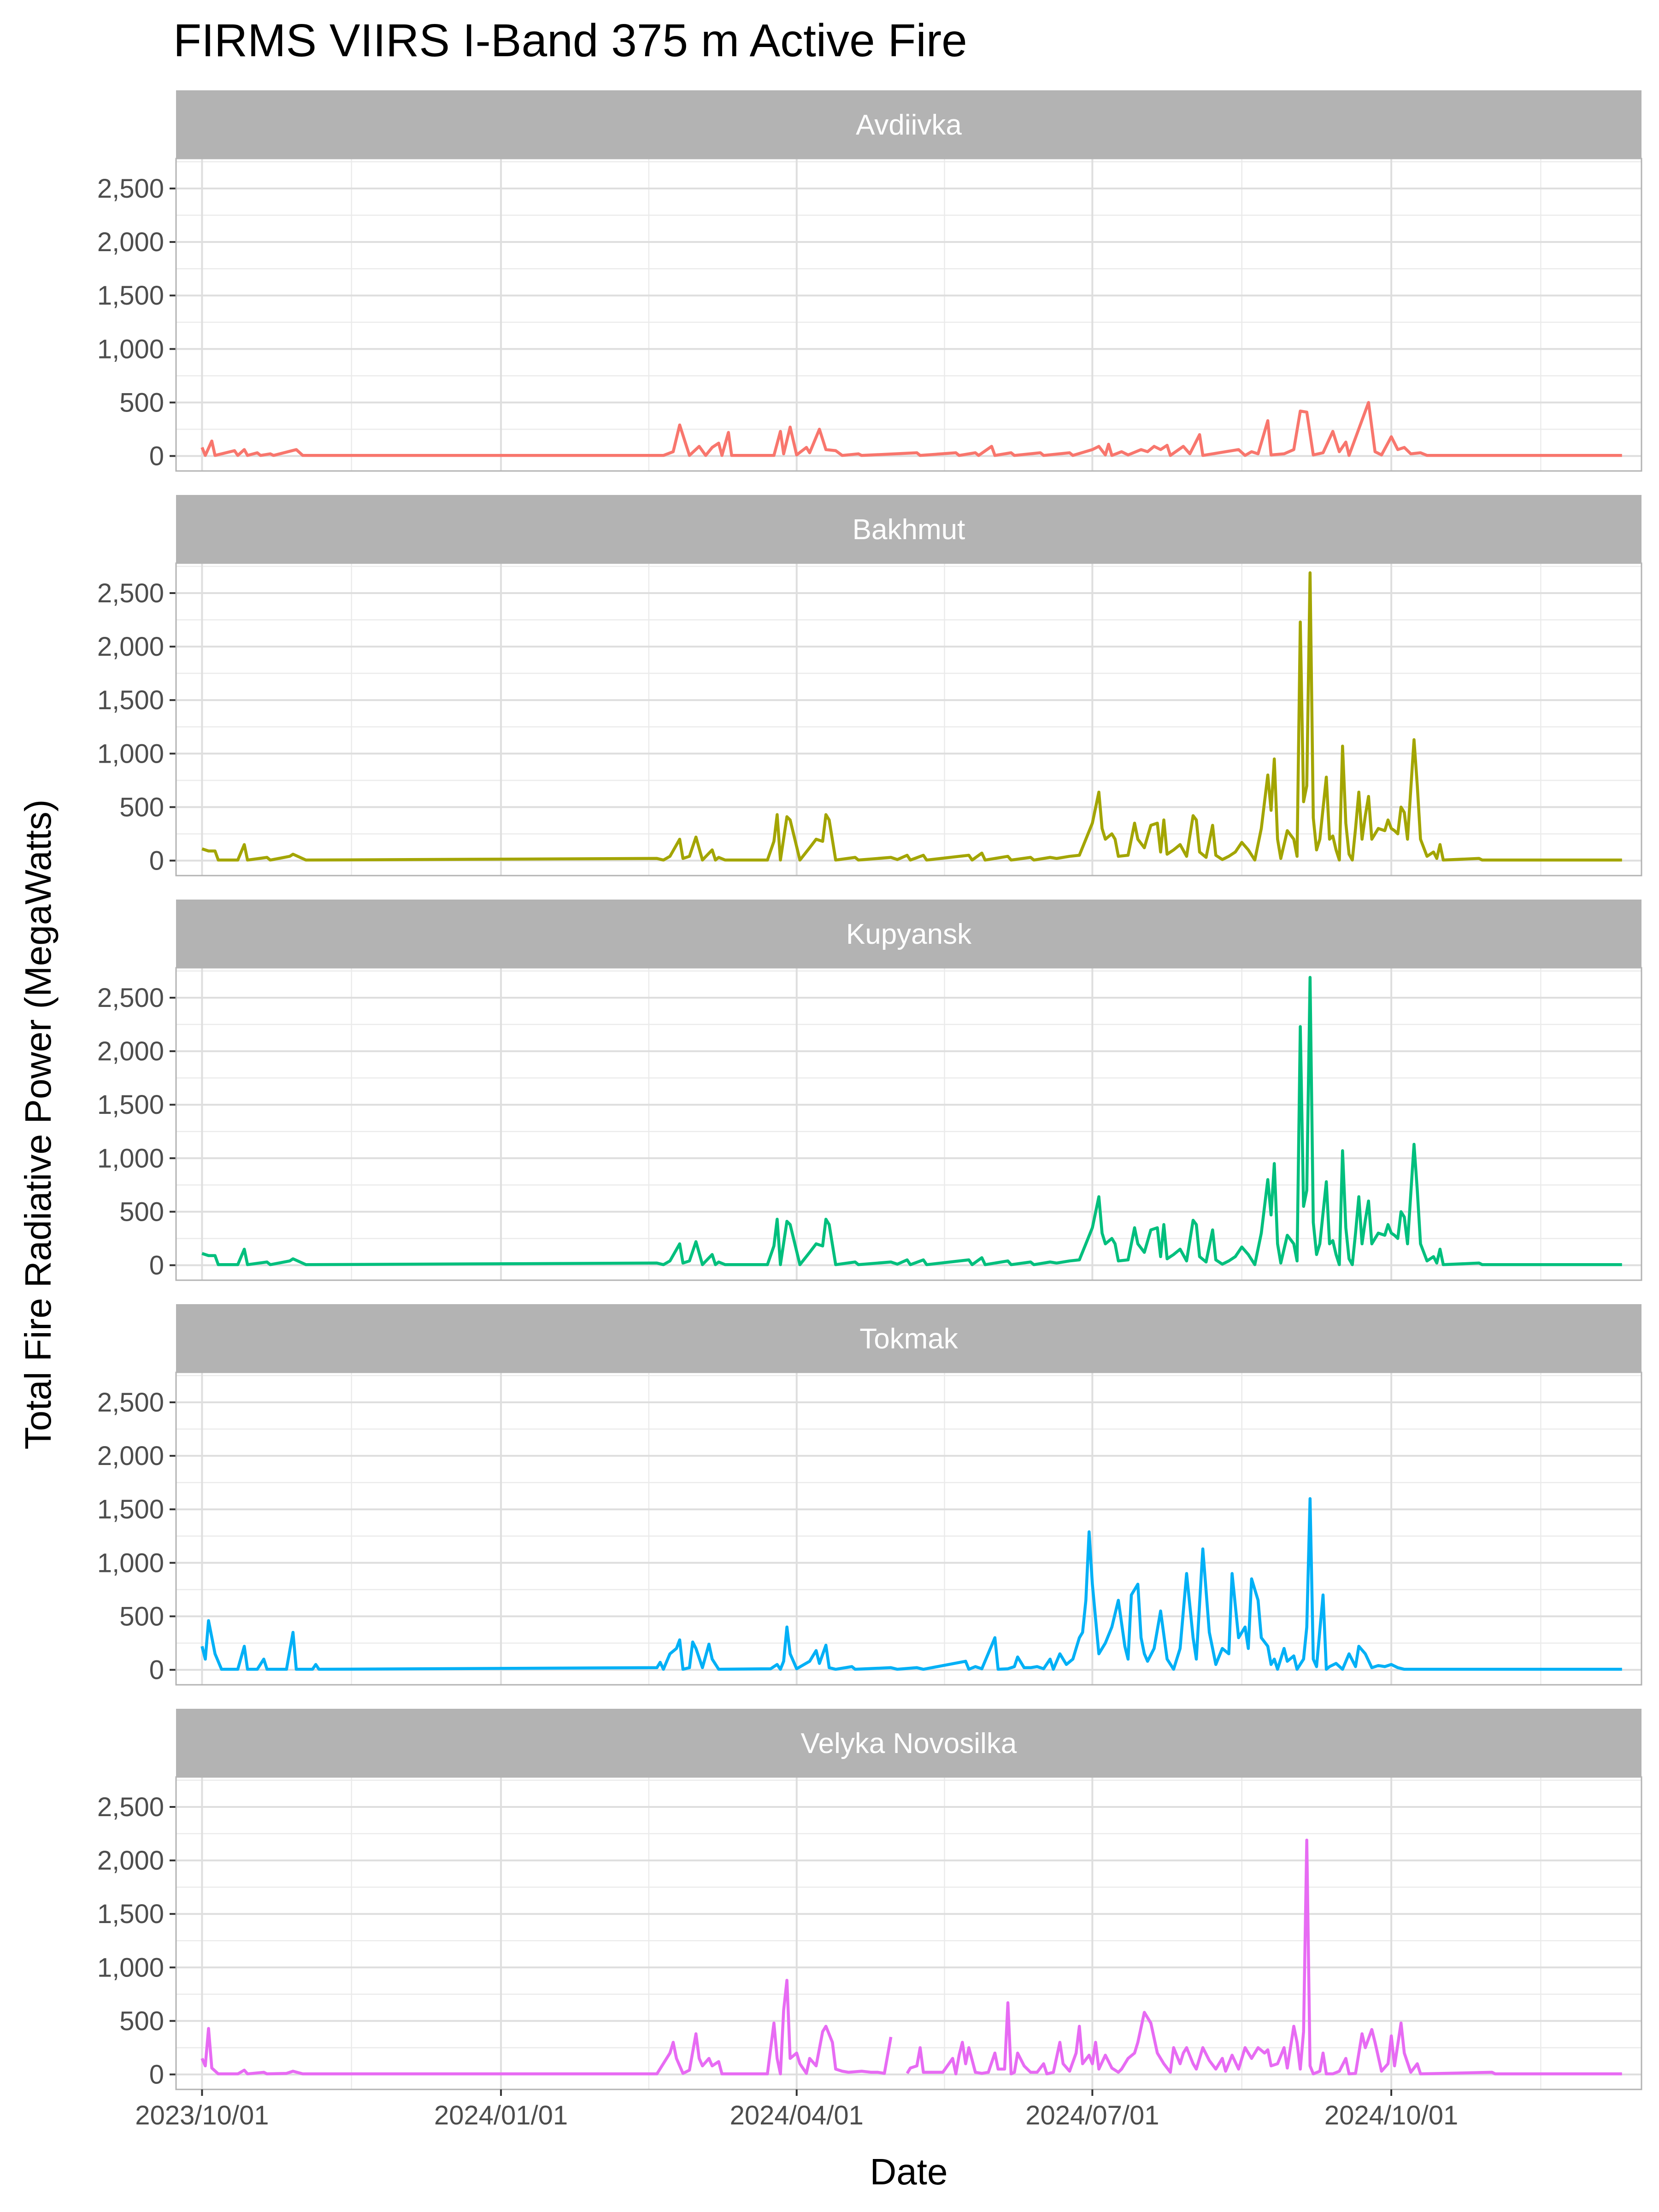 This screenshot has height=2212, width=1659. What do you see at coordinates (911, 1957) in the screenshot?
I see `series-line-velyka-novosilka` at bounding box center [911, 1957].